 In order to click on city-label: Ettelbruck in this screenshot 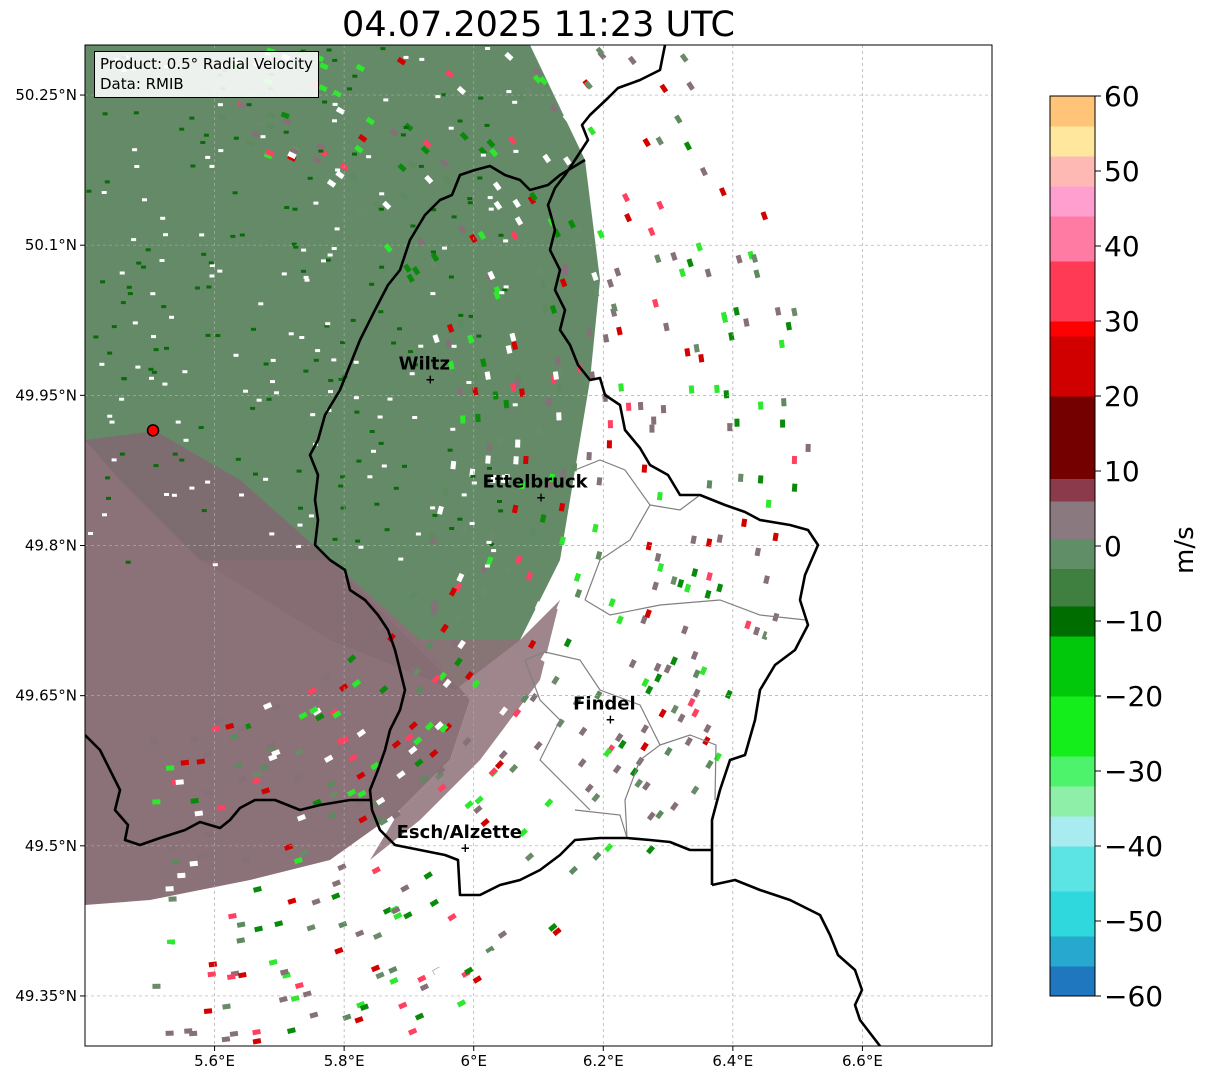, I will do `click(536, 481)`.